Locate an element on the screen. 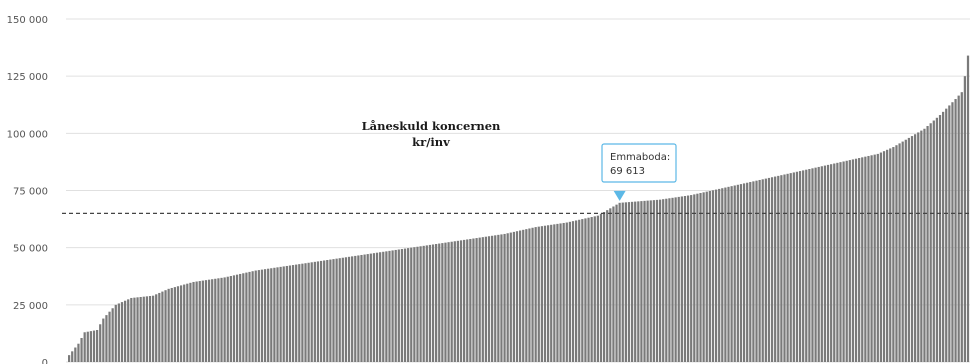 This screenshot has height=364, width=972. tooltip-name: Emmaboda: is located at coordinates (640, 157).